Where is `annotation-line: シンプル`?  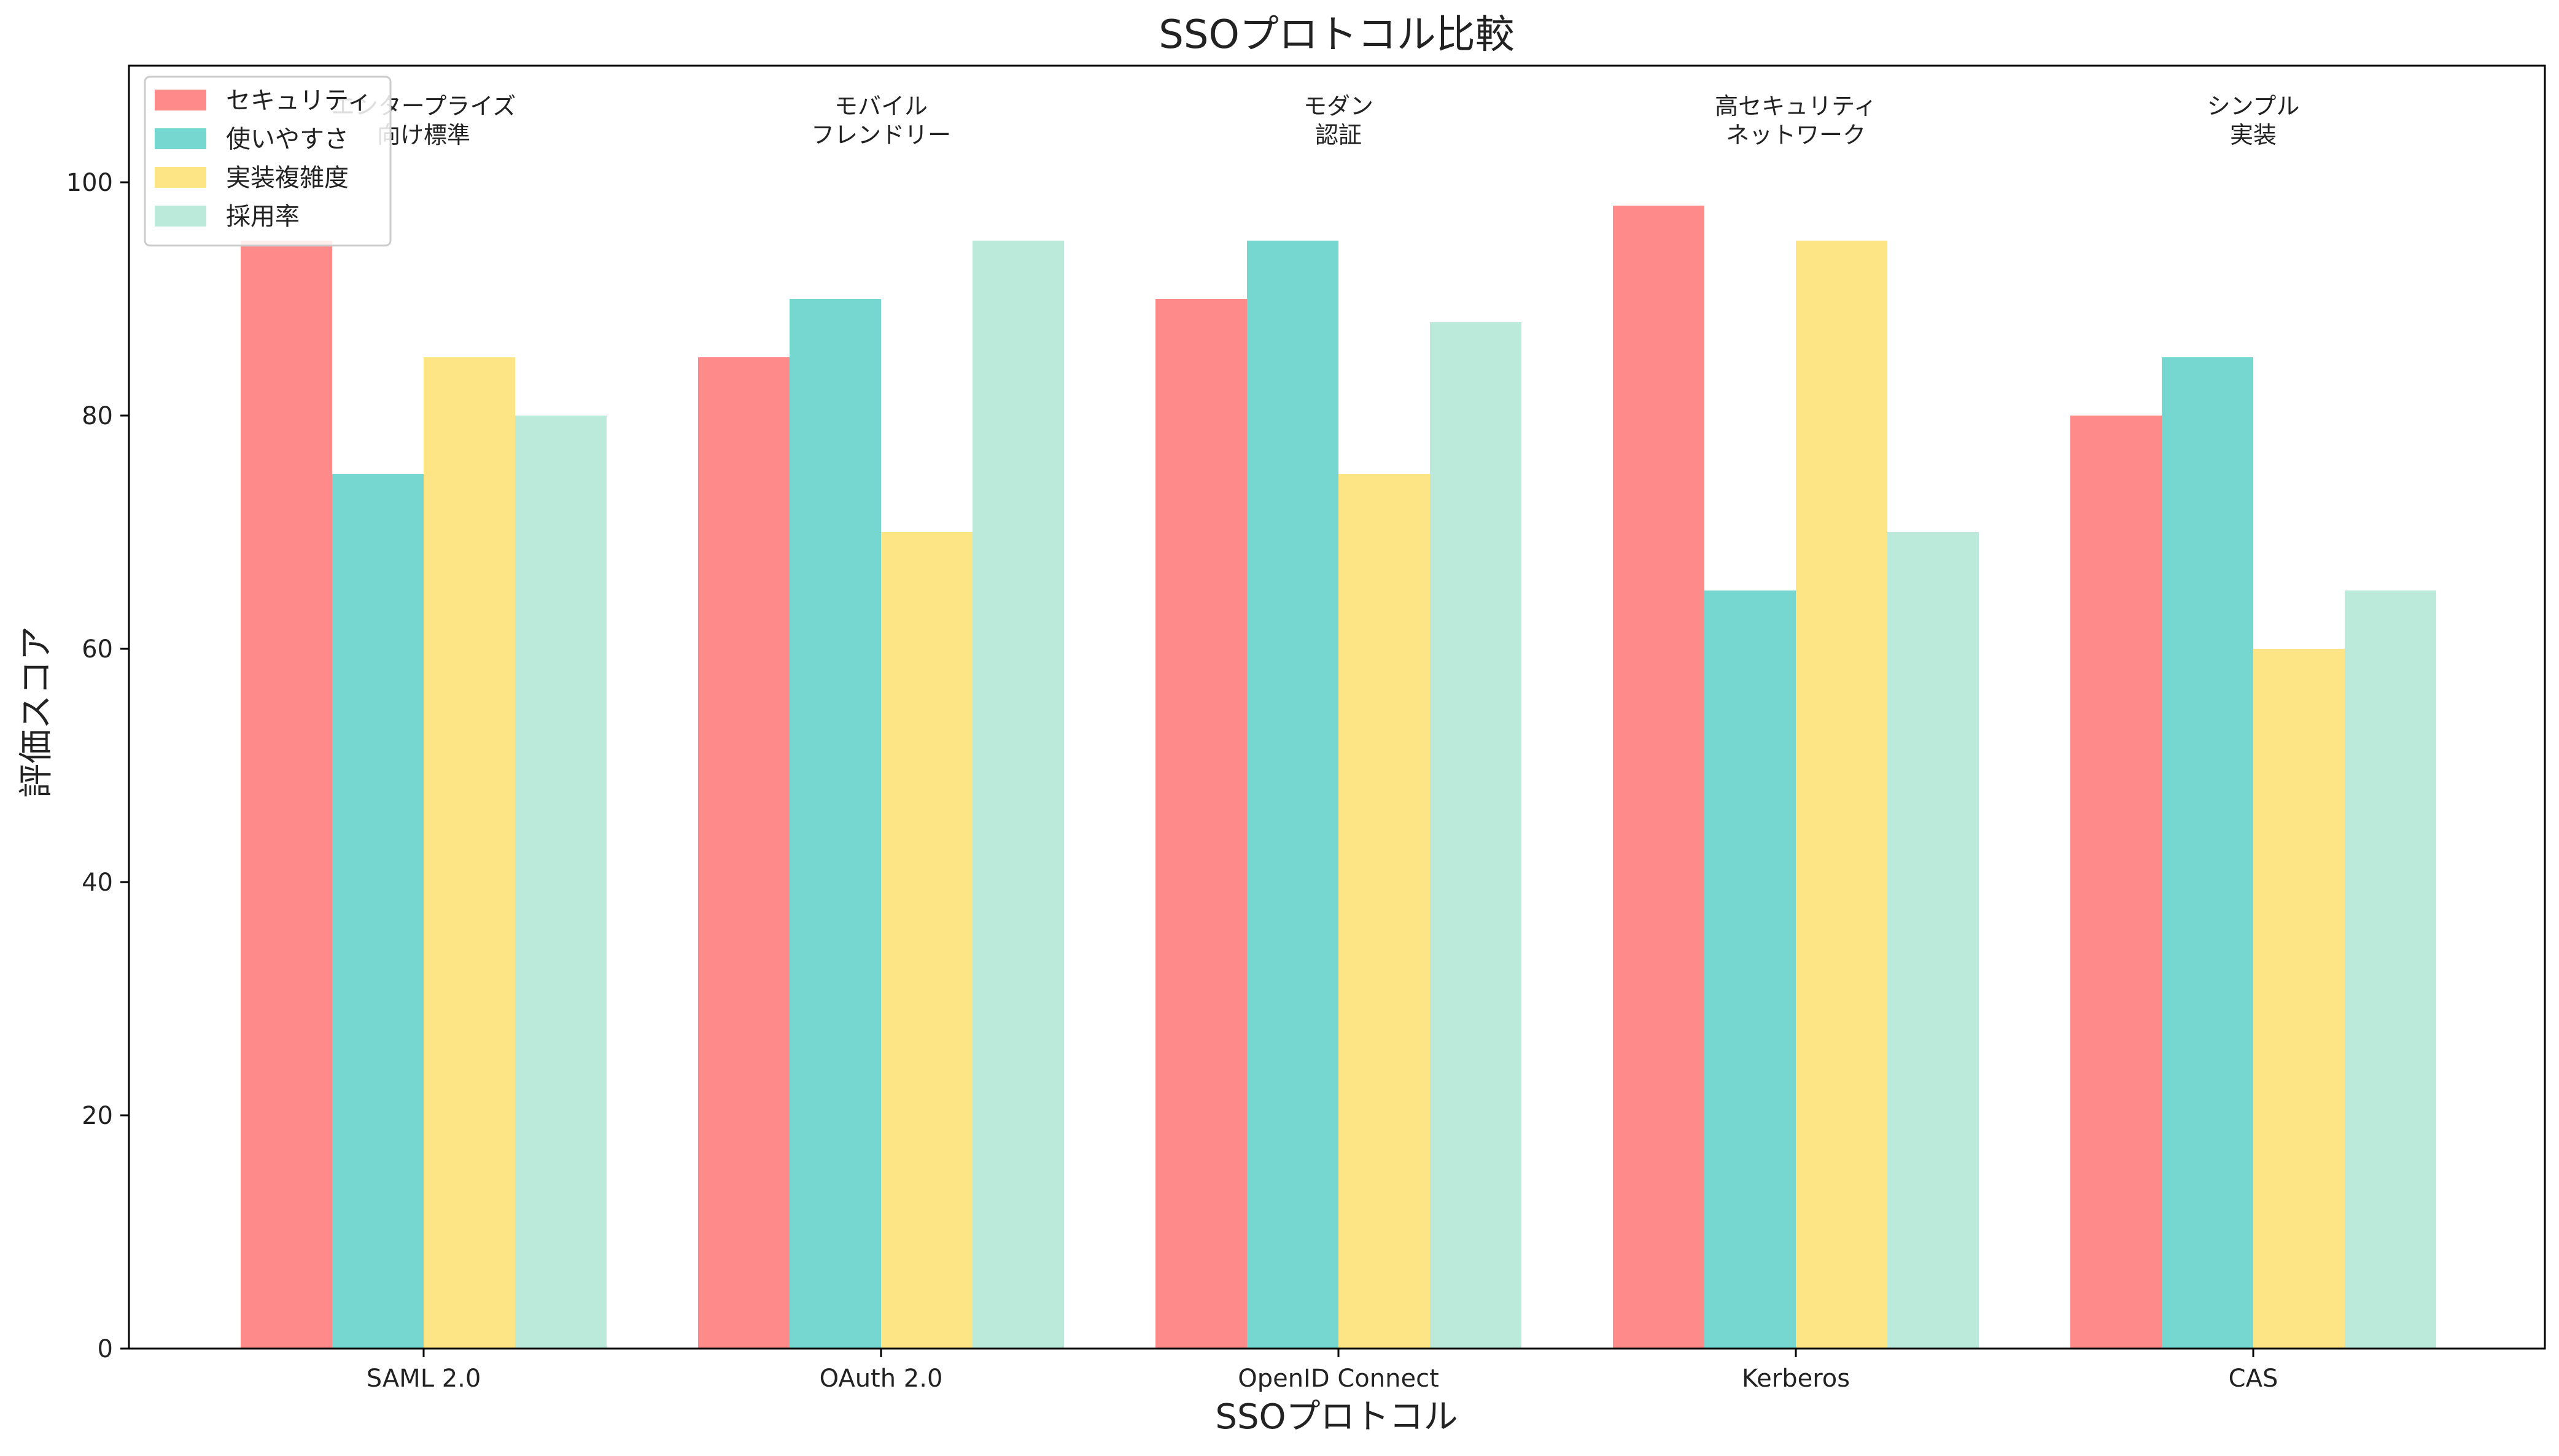 annotation-line: シンプル is located at coordinates (2253, 106).